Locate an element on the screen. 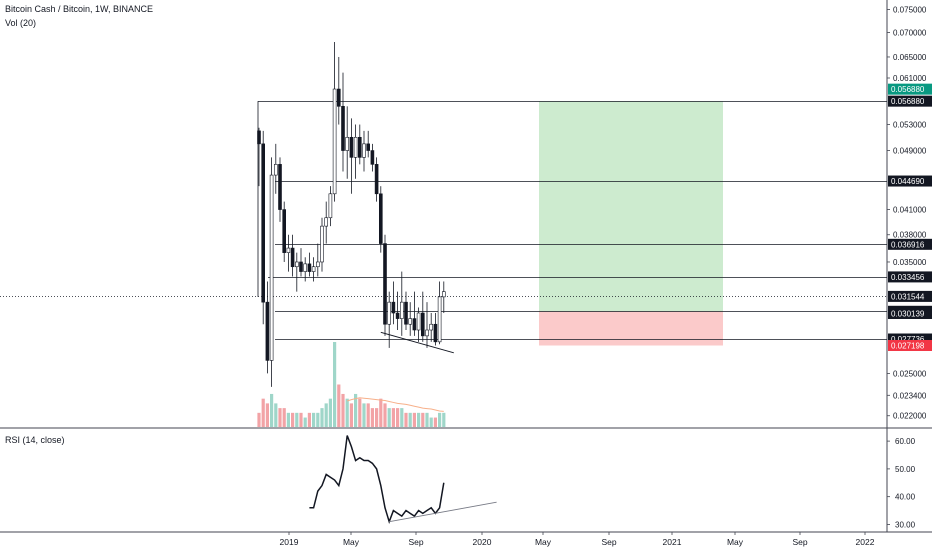  rsi-indicator-label: RSI (14, close) is located at coordinates (35, 440).